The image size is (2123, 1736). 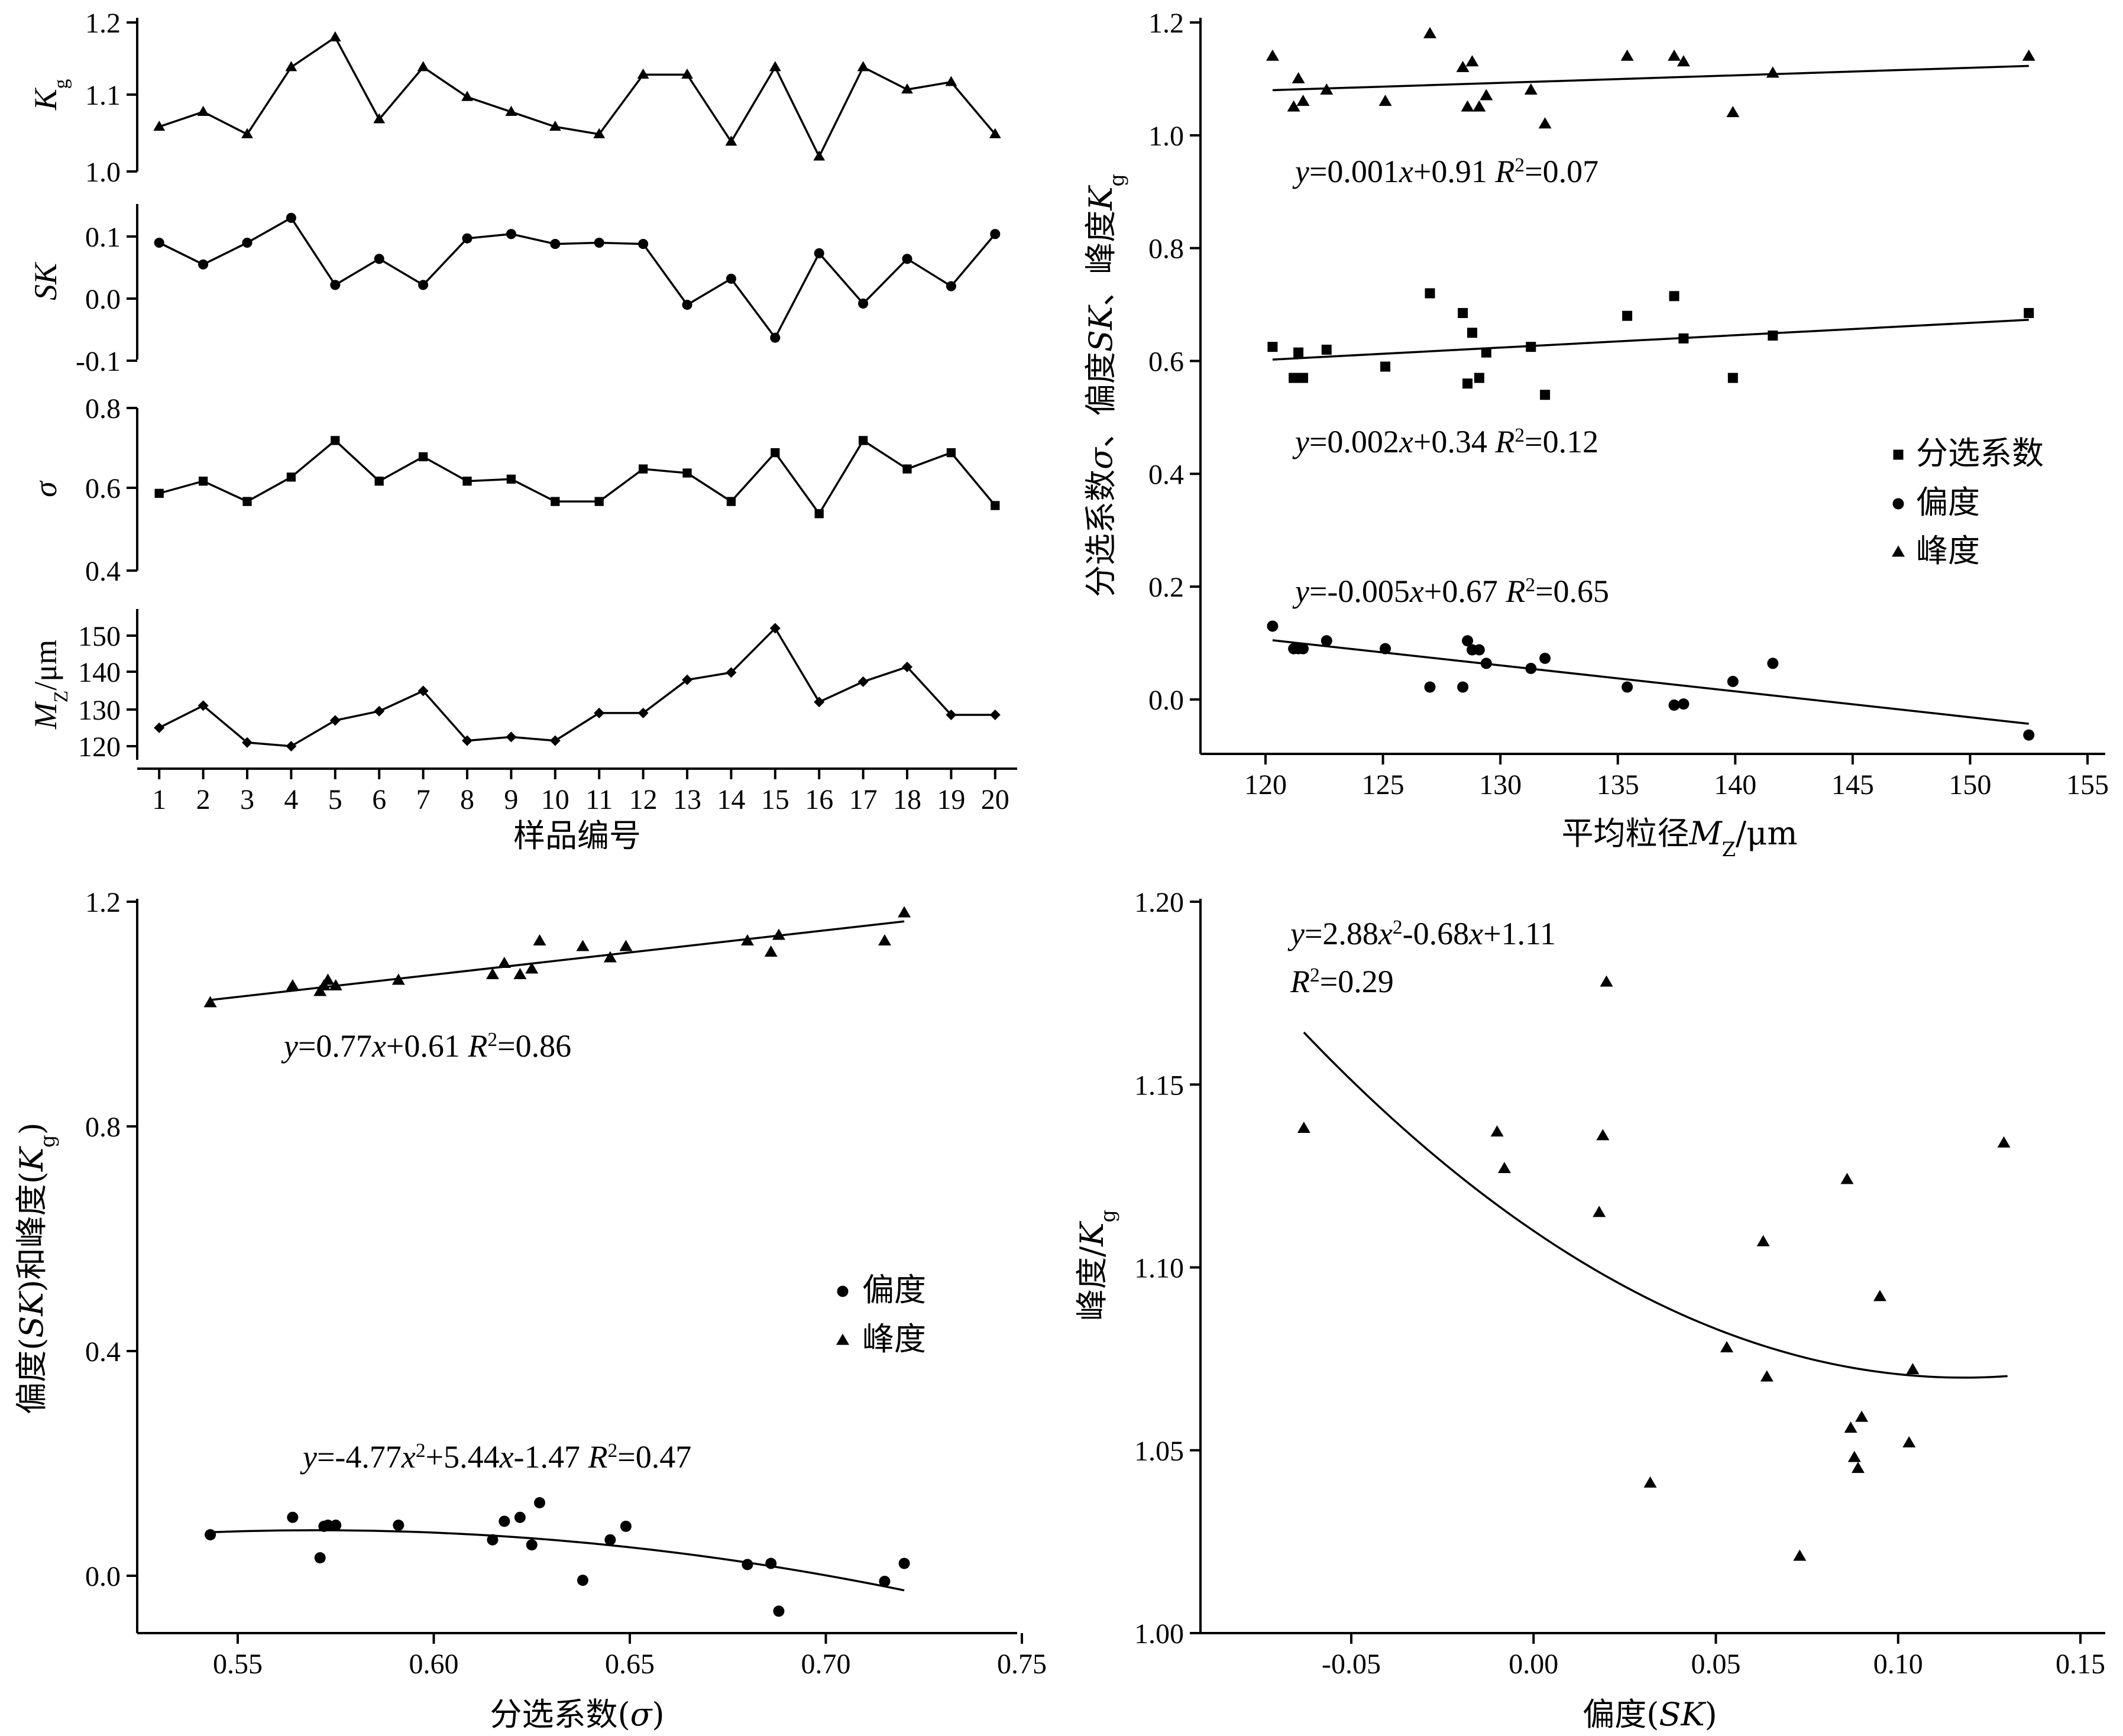 I want to click on y-axis-label: 分选系数σ、偏度SK、峰度Kg, so click(x=1105, y=385).